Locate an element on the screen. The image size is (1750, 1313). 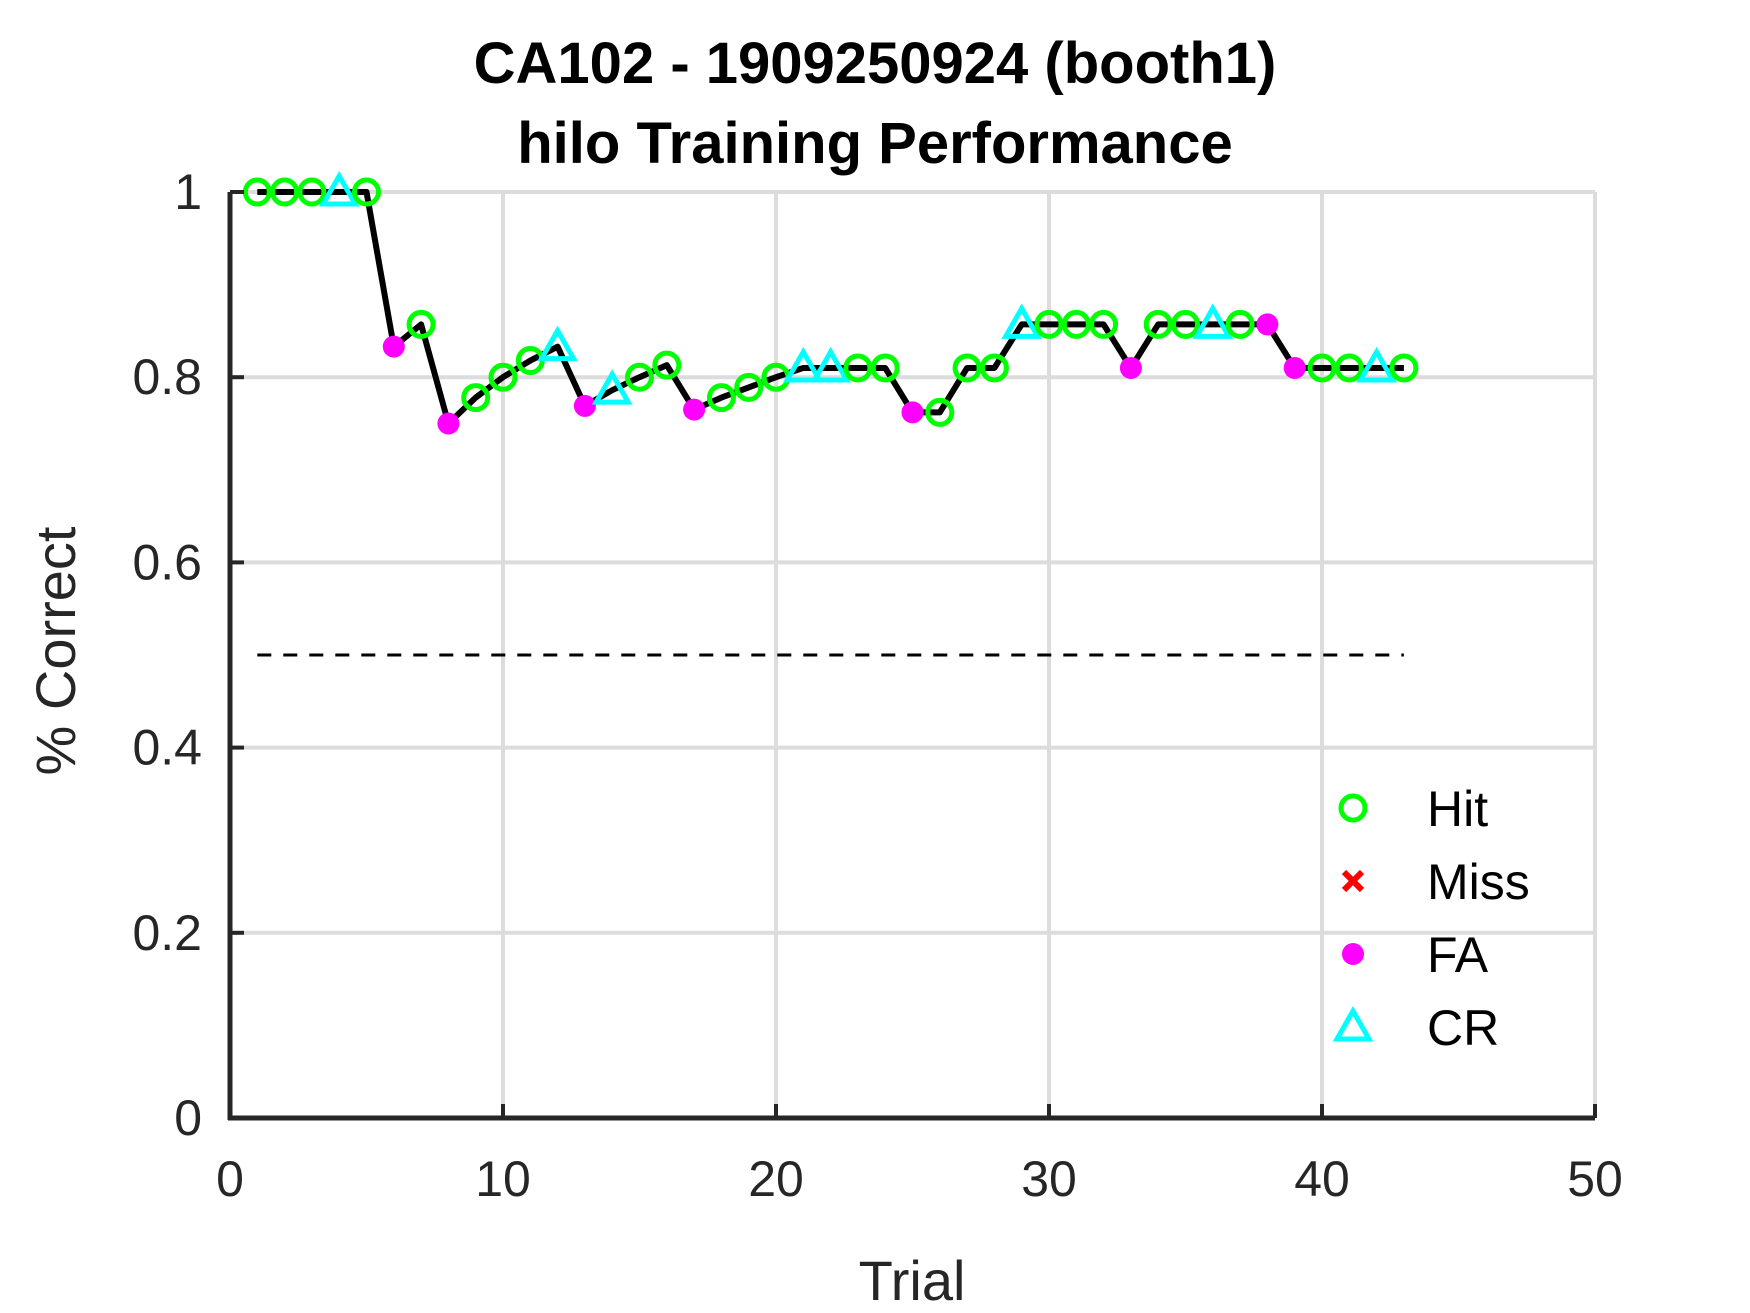
chart-title: CA102 - 1909250924 (booth1) is located at coordinates (875, 63).